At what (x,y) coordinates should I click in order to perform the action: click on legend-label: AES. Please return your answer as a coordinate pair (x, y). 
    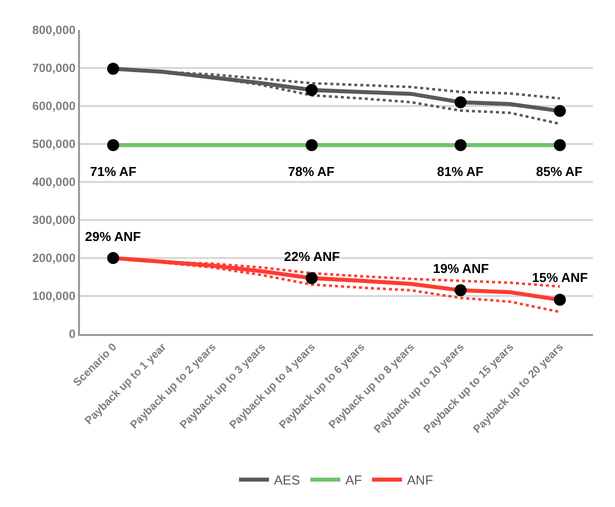
    Looking at the image, I should click on (287, 480).